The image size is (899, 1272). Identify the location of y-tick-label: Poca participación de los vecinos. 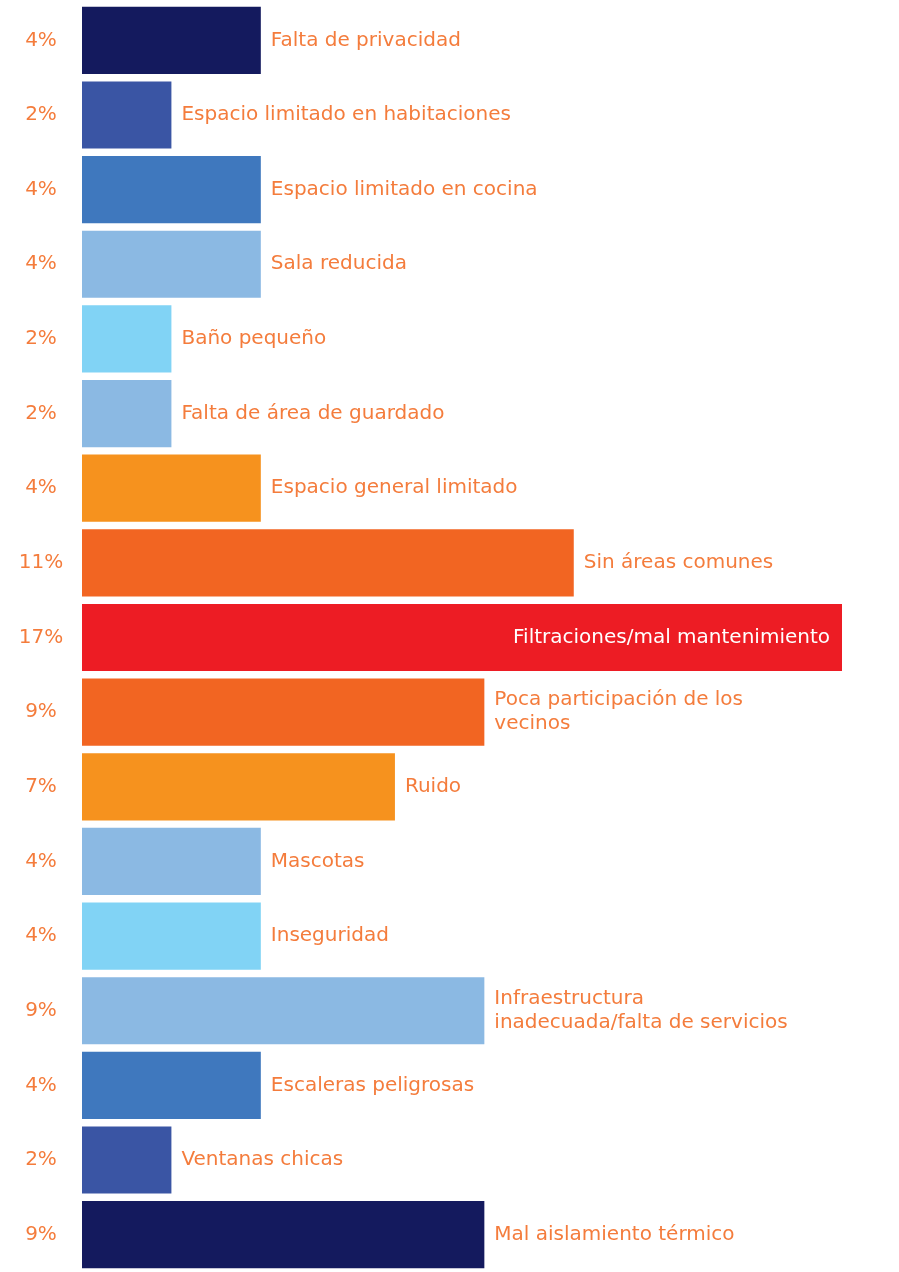
(619, 710).